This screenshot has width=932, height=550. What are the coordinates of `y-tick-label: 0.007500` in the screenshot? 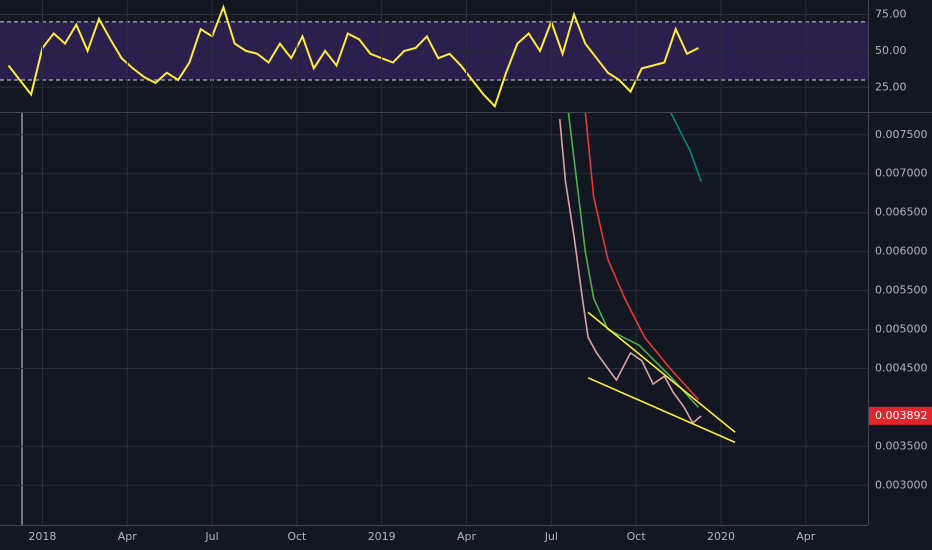 It's located at (901, 134).